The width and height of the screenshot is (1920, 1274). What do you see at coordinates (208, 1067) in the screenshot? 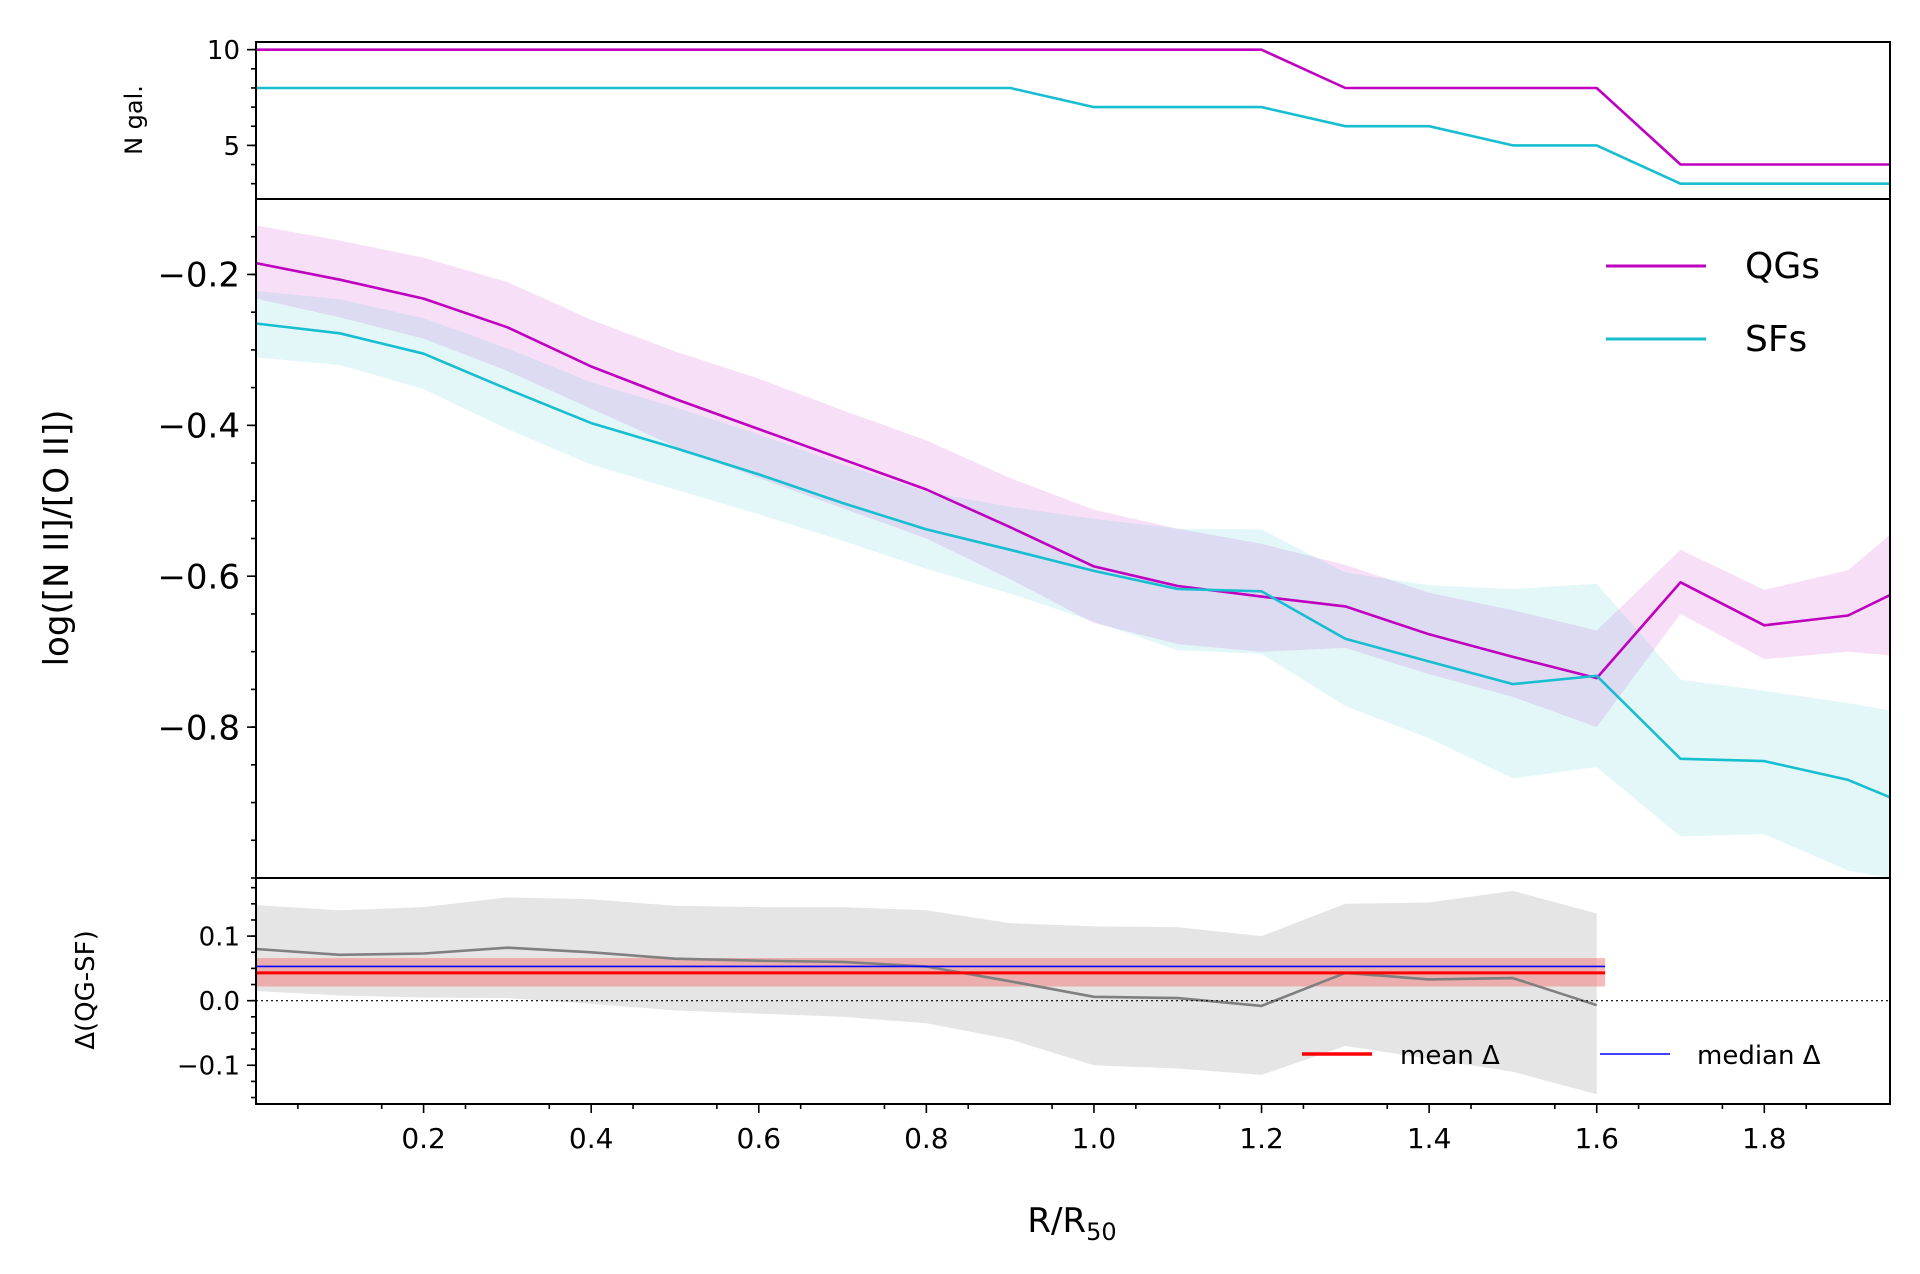
I see `bottom-ytick-label: −0.1` at bounding box center [208, 1067].